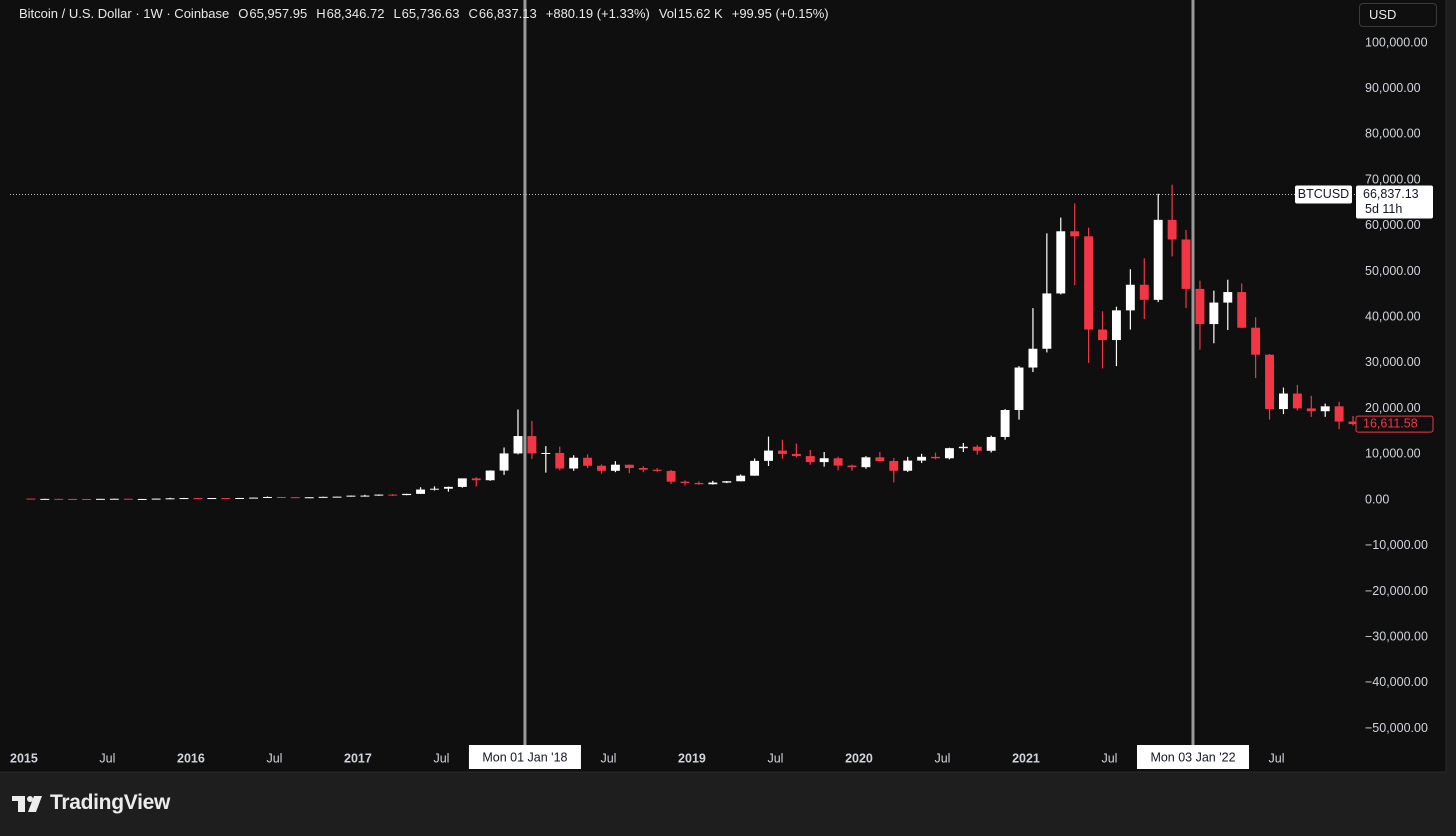  Describe the element at coordinates (692, 758) in the screenshot. I see `x-tick-label: 2019` at that location.